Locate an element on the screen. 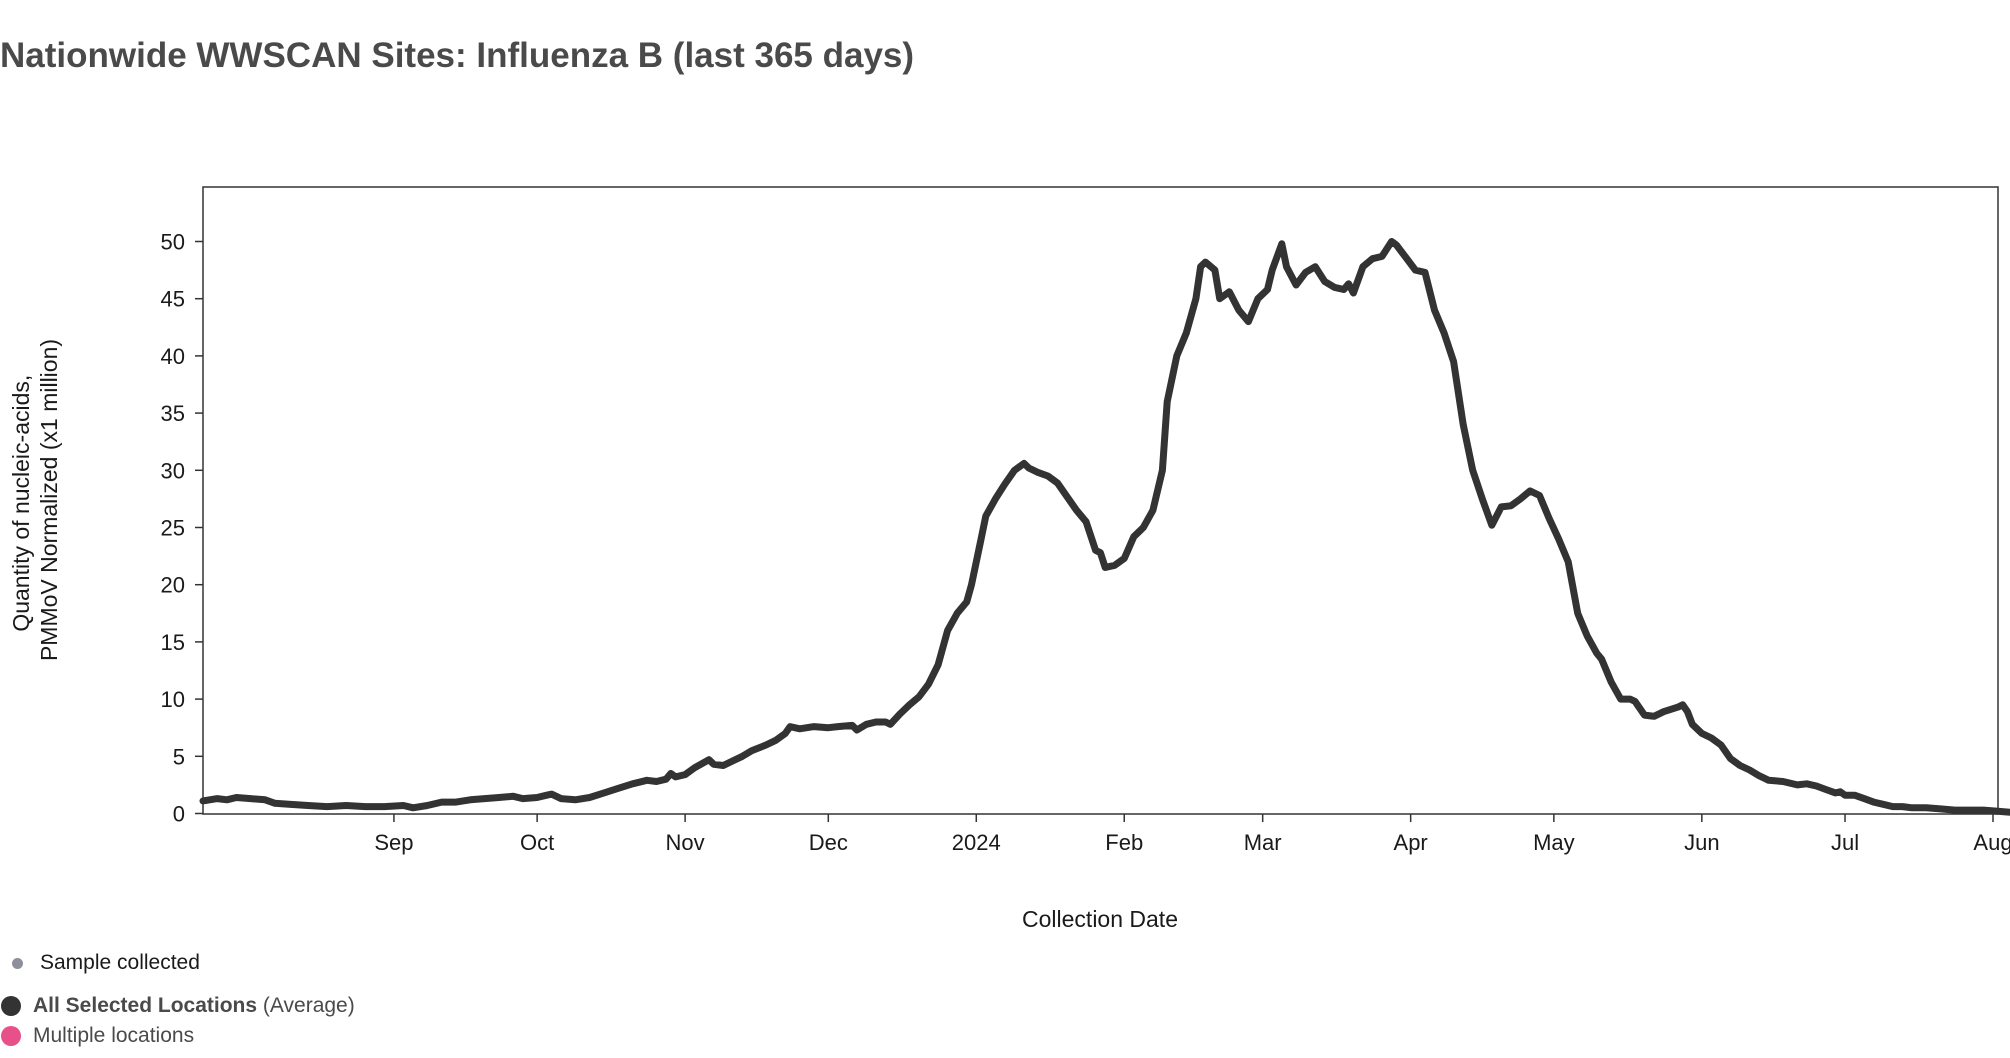  y-tick-label: 45 is located at coordinates (173, 299).